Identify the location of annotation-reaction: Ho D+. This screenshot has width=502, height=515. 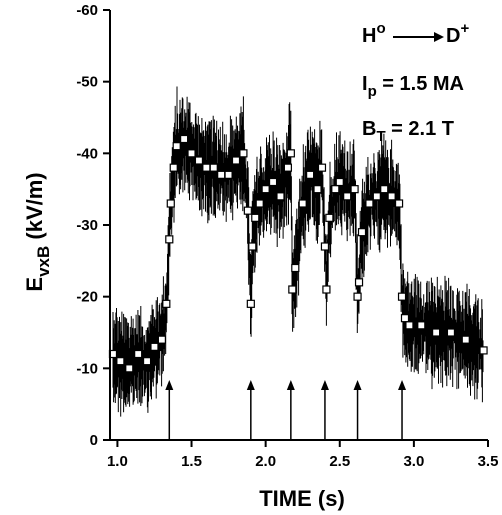
(415, 33).